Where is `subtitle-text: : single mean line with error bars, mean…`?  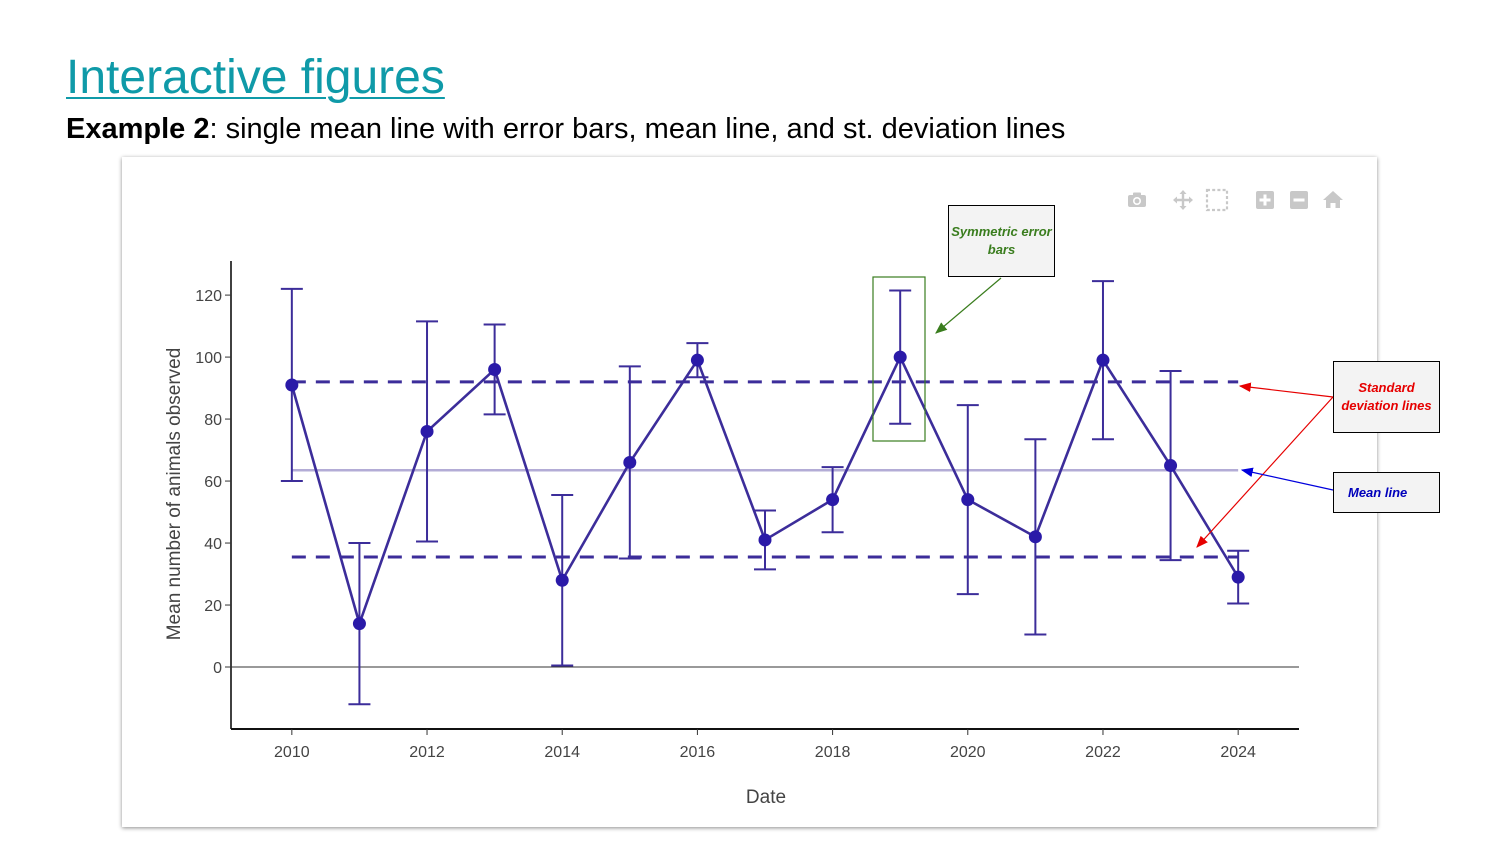 subtitle-text: : single mean line with error bars, mean… is located at coordinates (637, 129).